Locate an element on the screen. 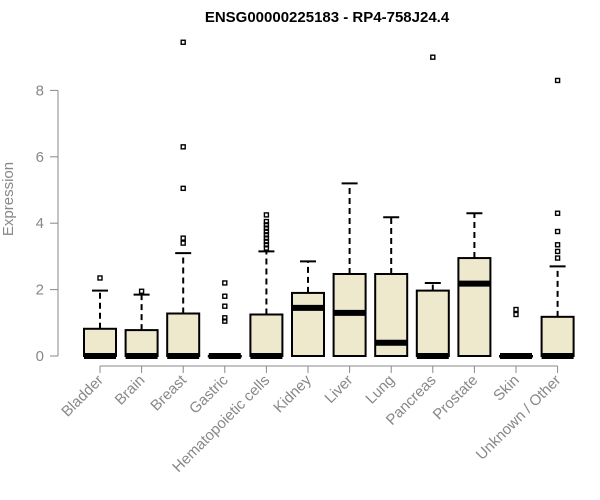 The width and height of the screenshot is (600, 500). y-tick-label: 0 is located at coordinates (40, 356).